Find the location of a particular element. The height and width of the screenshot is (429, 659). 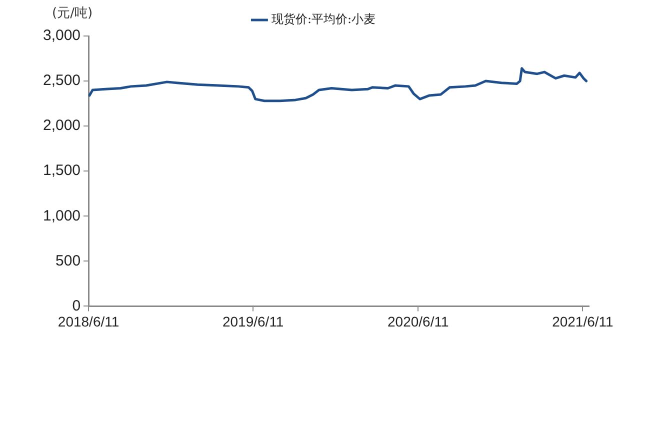

y-tick-label: 500 is located at coordinates (68, 261).